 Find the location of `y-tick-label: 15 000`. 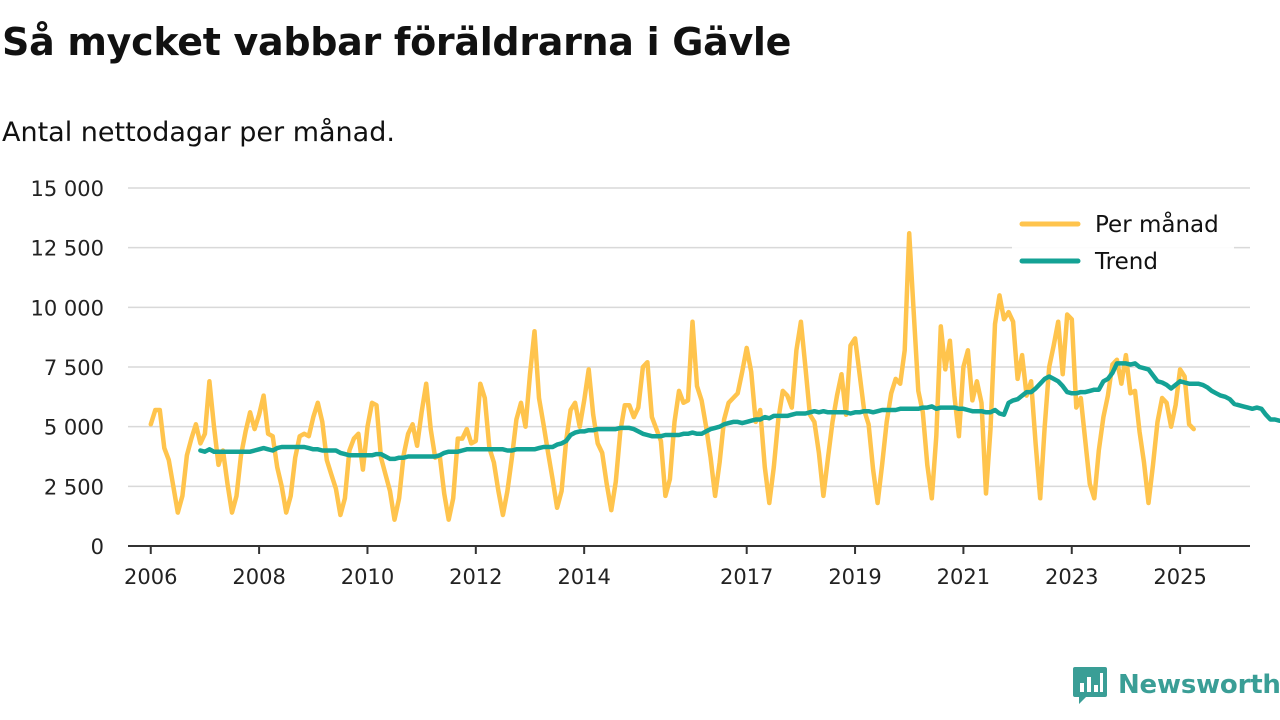

y-tick-label: 15 000 is located at coordinates (67, 189).